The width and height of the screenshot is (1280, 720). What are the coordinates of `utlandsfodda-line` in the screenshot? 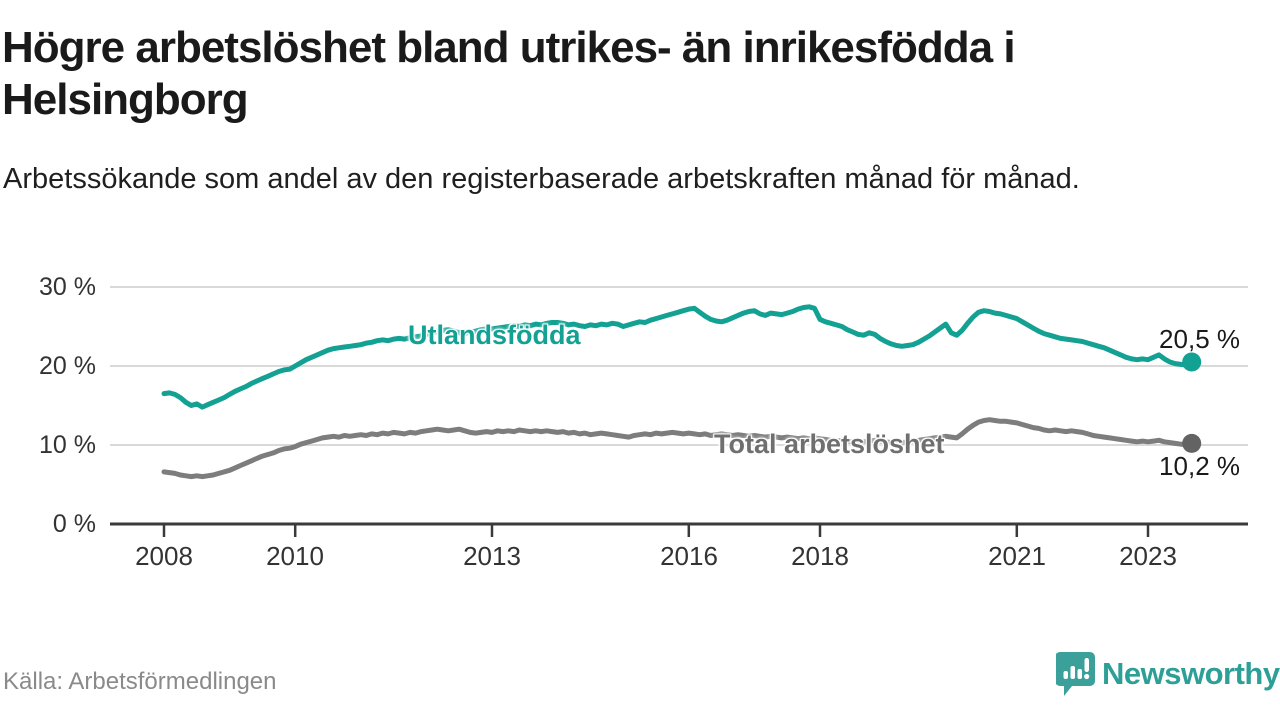 It's located at (678, 357).